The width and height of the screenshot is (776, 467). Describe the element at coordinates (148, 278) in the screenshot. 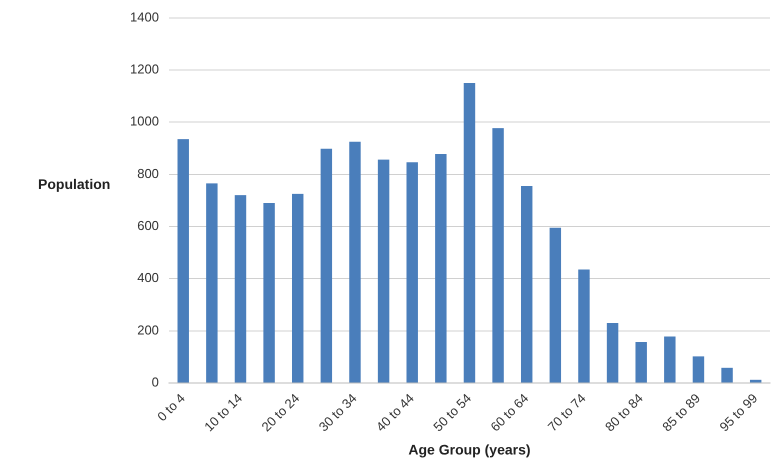

I see `y-tick-label: 400` at that location.